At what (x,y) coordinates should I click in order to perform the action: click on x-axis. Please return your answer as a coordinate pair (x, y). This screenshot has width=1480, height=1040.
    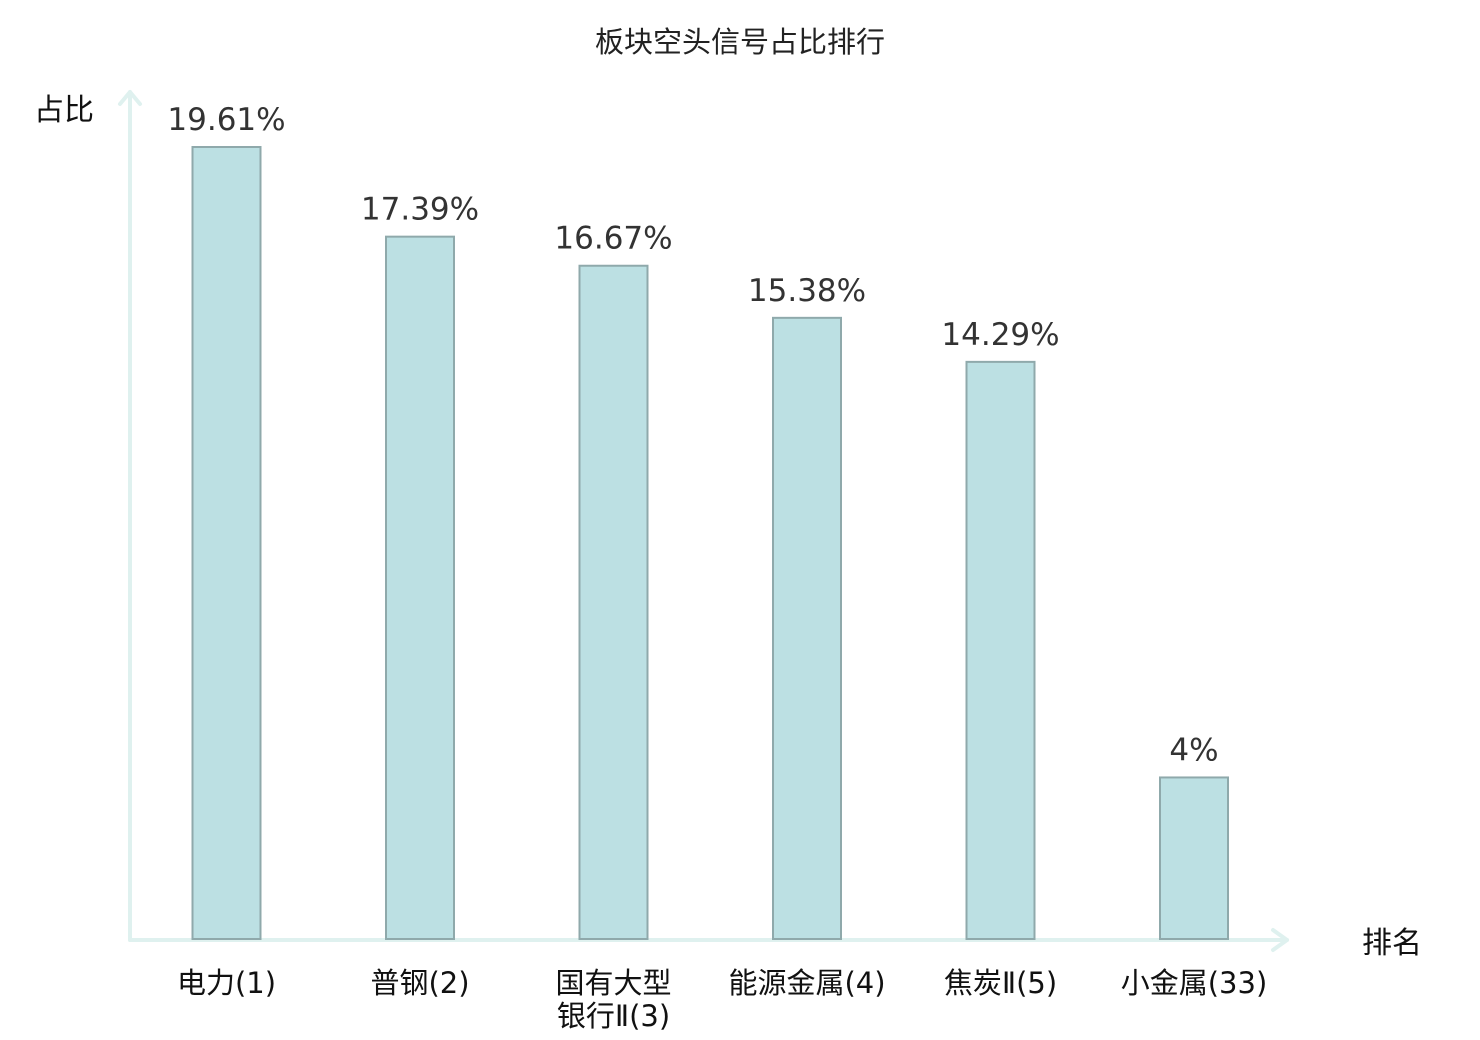
    Looking at the image, I should click on (708, 940).